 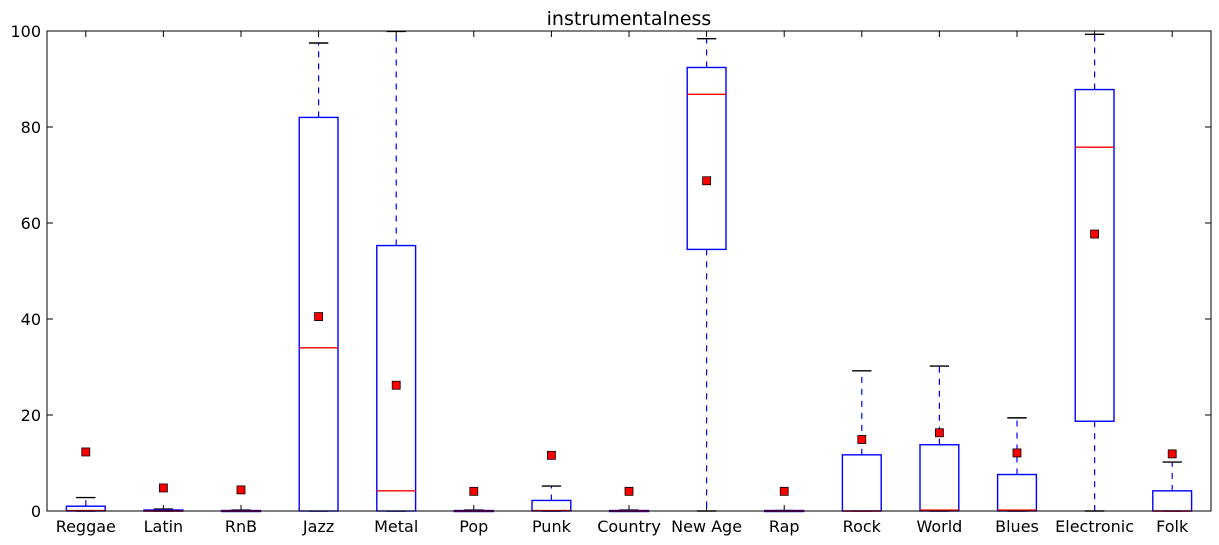 I want to click on x-tick-label: Latin, so click(x=164, y=526).